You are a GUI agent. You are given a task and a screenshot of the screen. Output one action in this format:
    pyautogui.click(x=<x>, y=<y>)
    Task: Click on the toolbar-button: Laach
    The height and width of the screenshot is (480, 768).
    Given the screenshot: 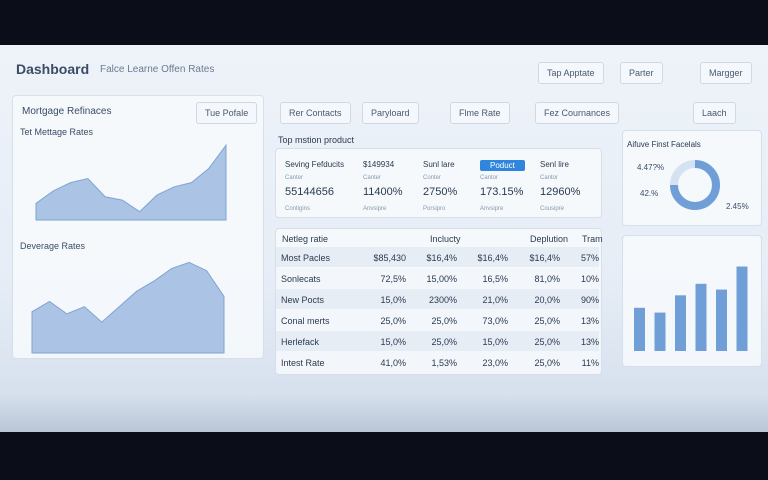 What is the action you would take?
    pyautogui.click(x=714, y=113)
    